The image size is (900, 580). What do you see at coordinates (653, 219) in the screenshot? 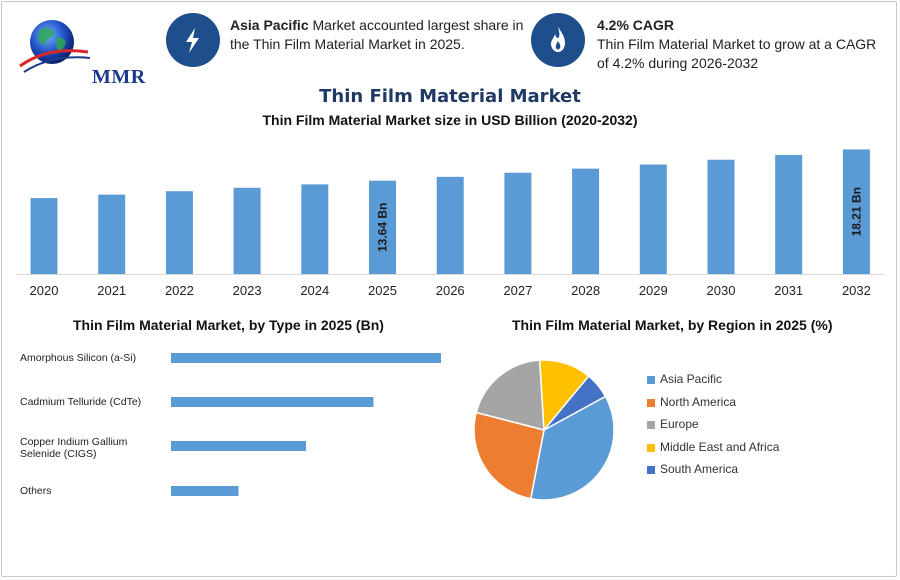
I see `bar-2029` at bounding box center [653, 219].